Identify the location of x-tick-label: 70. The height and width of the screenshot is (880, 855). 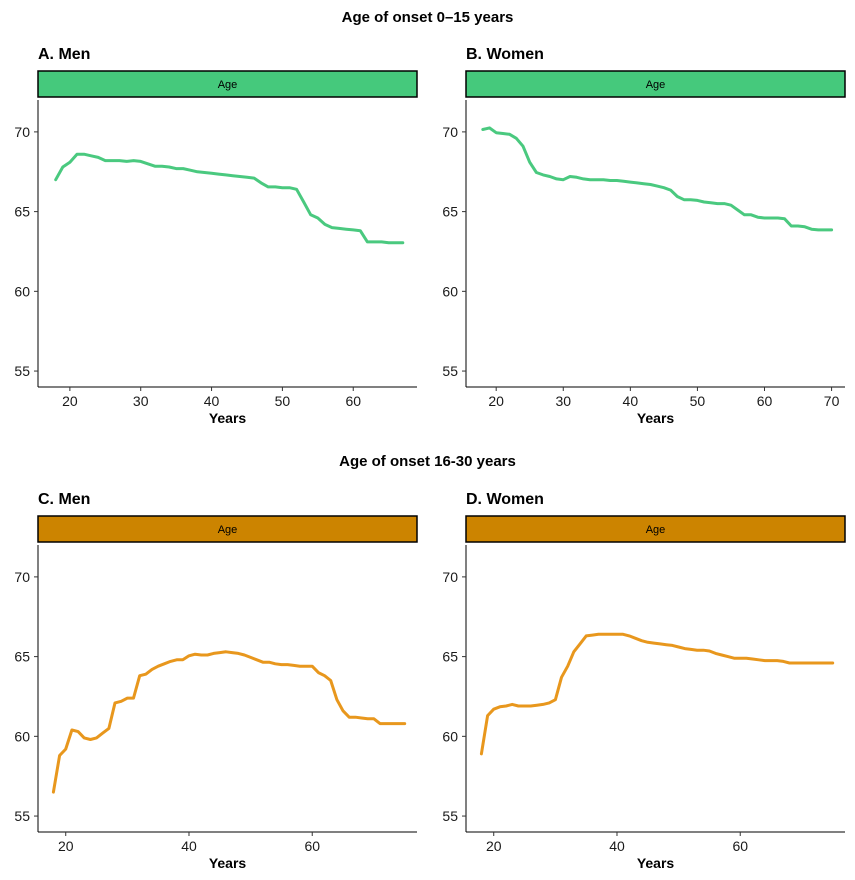
(832, 401).